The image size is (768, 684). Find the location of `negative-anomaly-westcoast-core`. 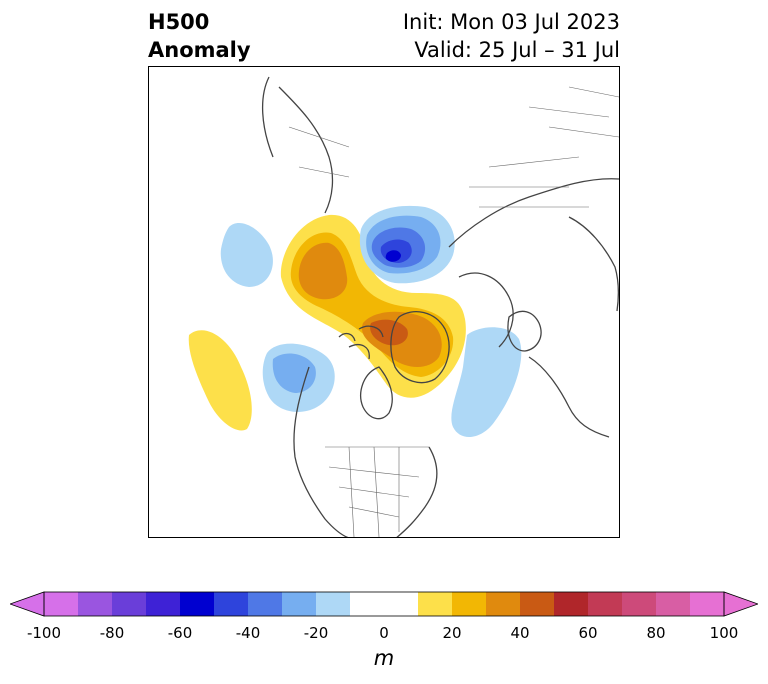

negative-anomaly-westcoast-core is located at coordinates (294, 373).